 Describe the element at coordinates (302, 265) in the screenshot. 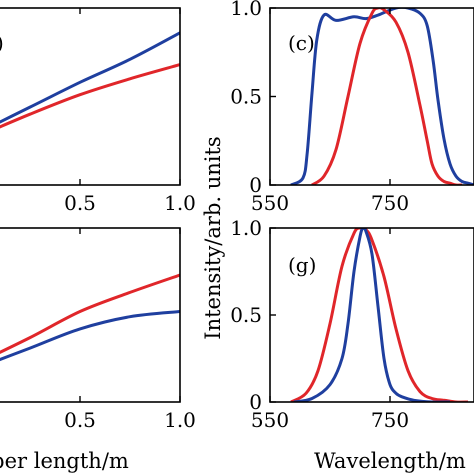

I see `panel-label: (g)` at that location.